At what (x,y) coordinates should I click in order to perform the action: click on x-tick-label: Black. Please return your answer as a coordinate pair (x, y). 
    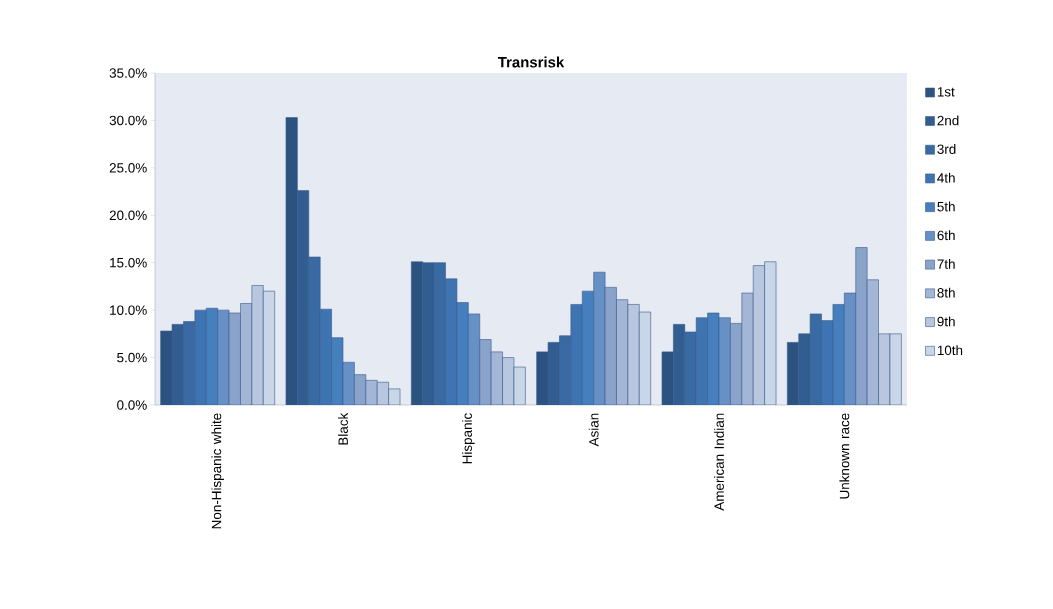
    Looking at the image, I should click on (343, 428).